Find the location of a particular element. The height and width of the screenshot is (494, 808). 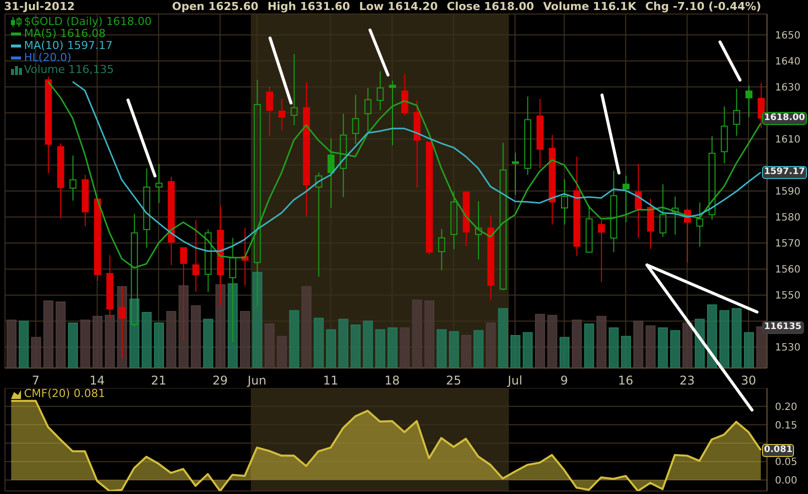

x-tick-label: Jul is located at coordinates (514, 381).